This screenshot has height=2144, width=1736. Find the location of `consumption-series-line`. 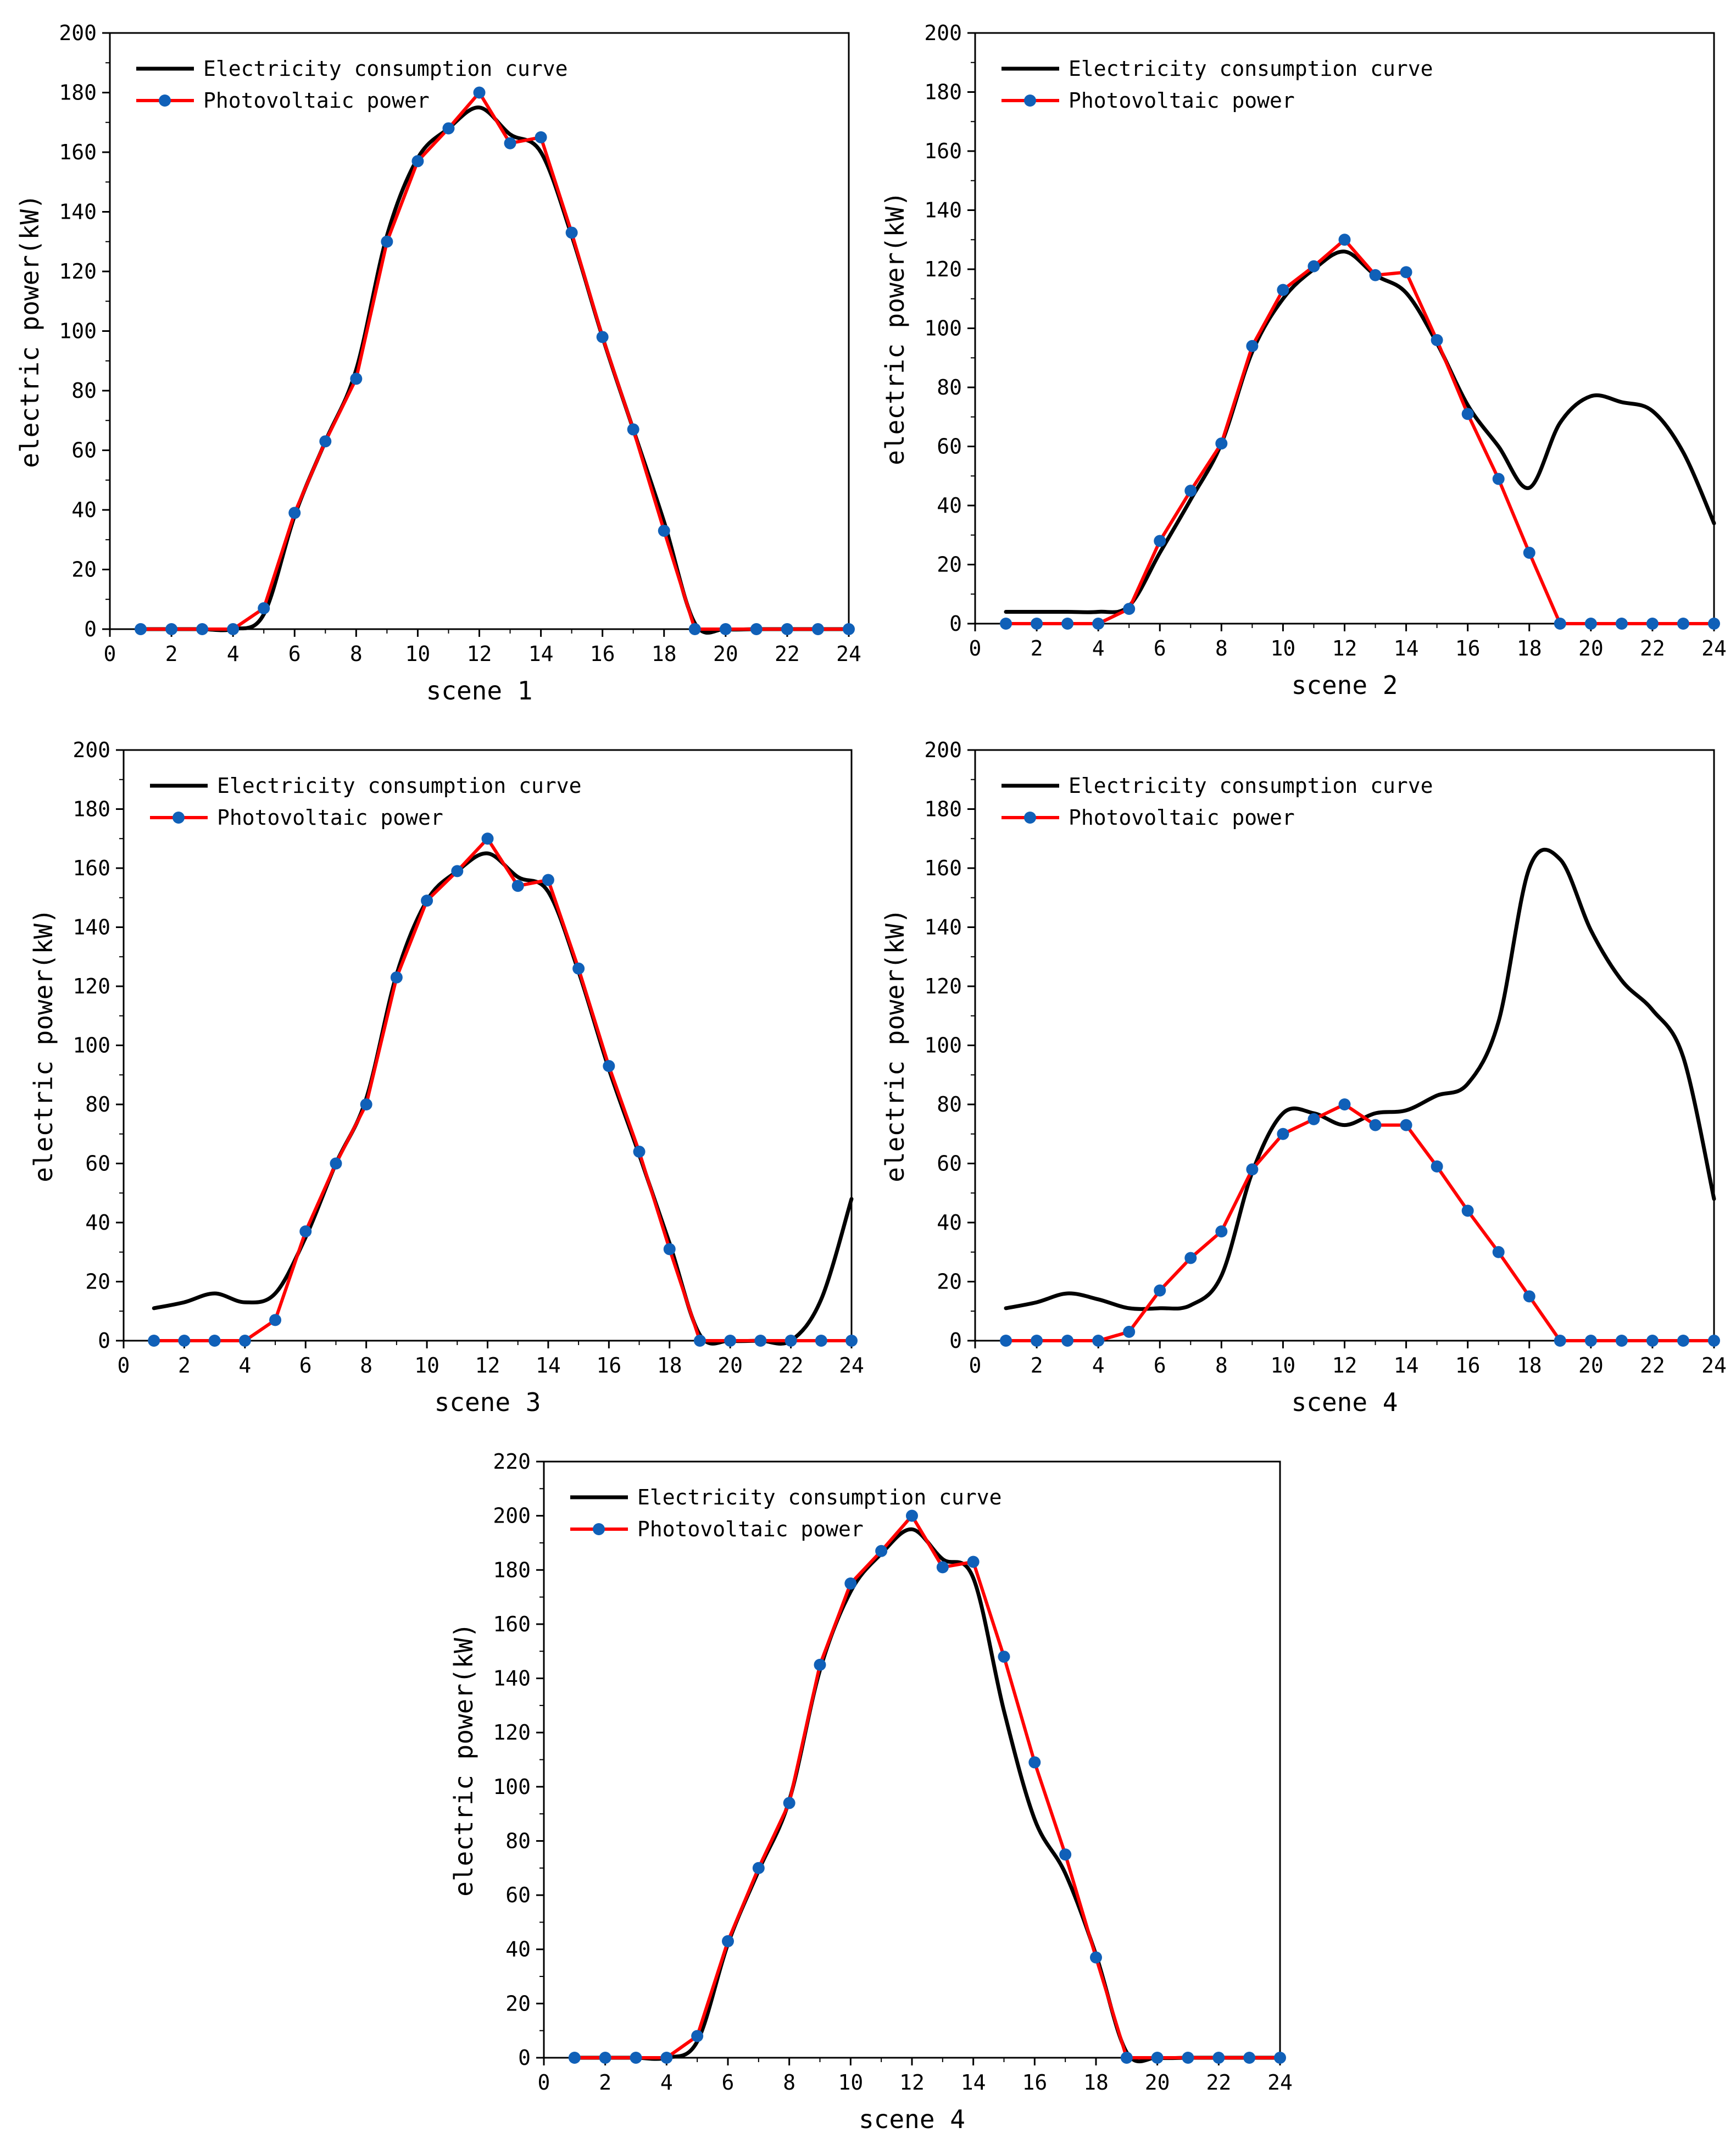

consumption-series-line is located at coordinates (1360, 431).